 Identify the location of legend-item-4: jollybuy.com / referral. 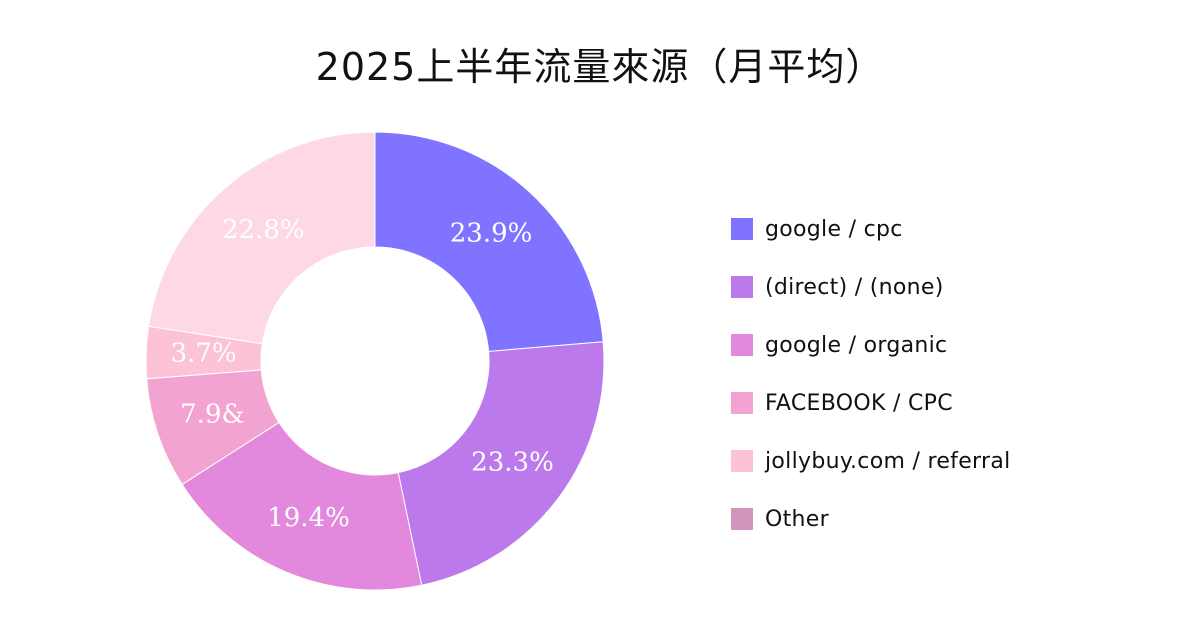
(871, 461).